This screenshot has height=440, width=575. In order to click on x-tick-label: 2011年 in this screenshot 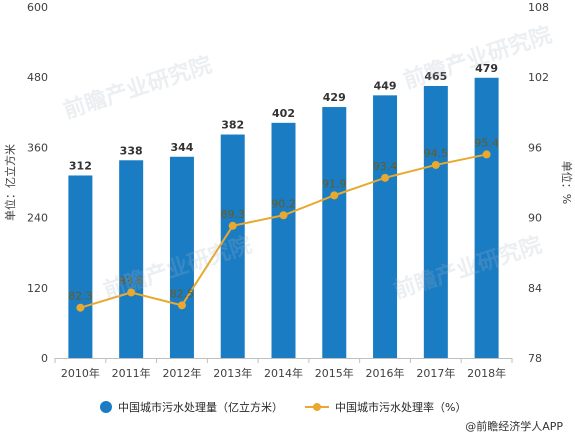, I will do `click(131, 373)`.